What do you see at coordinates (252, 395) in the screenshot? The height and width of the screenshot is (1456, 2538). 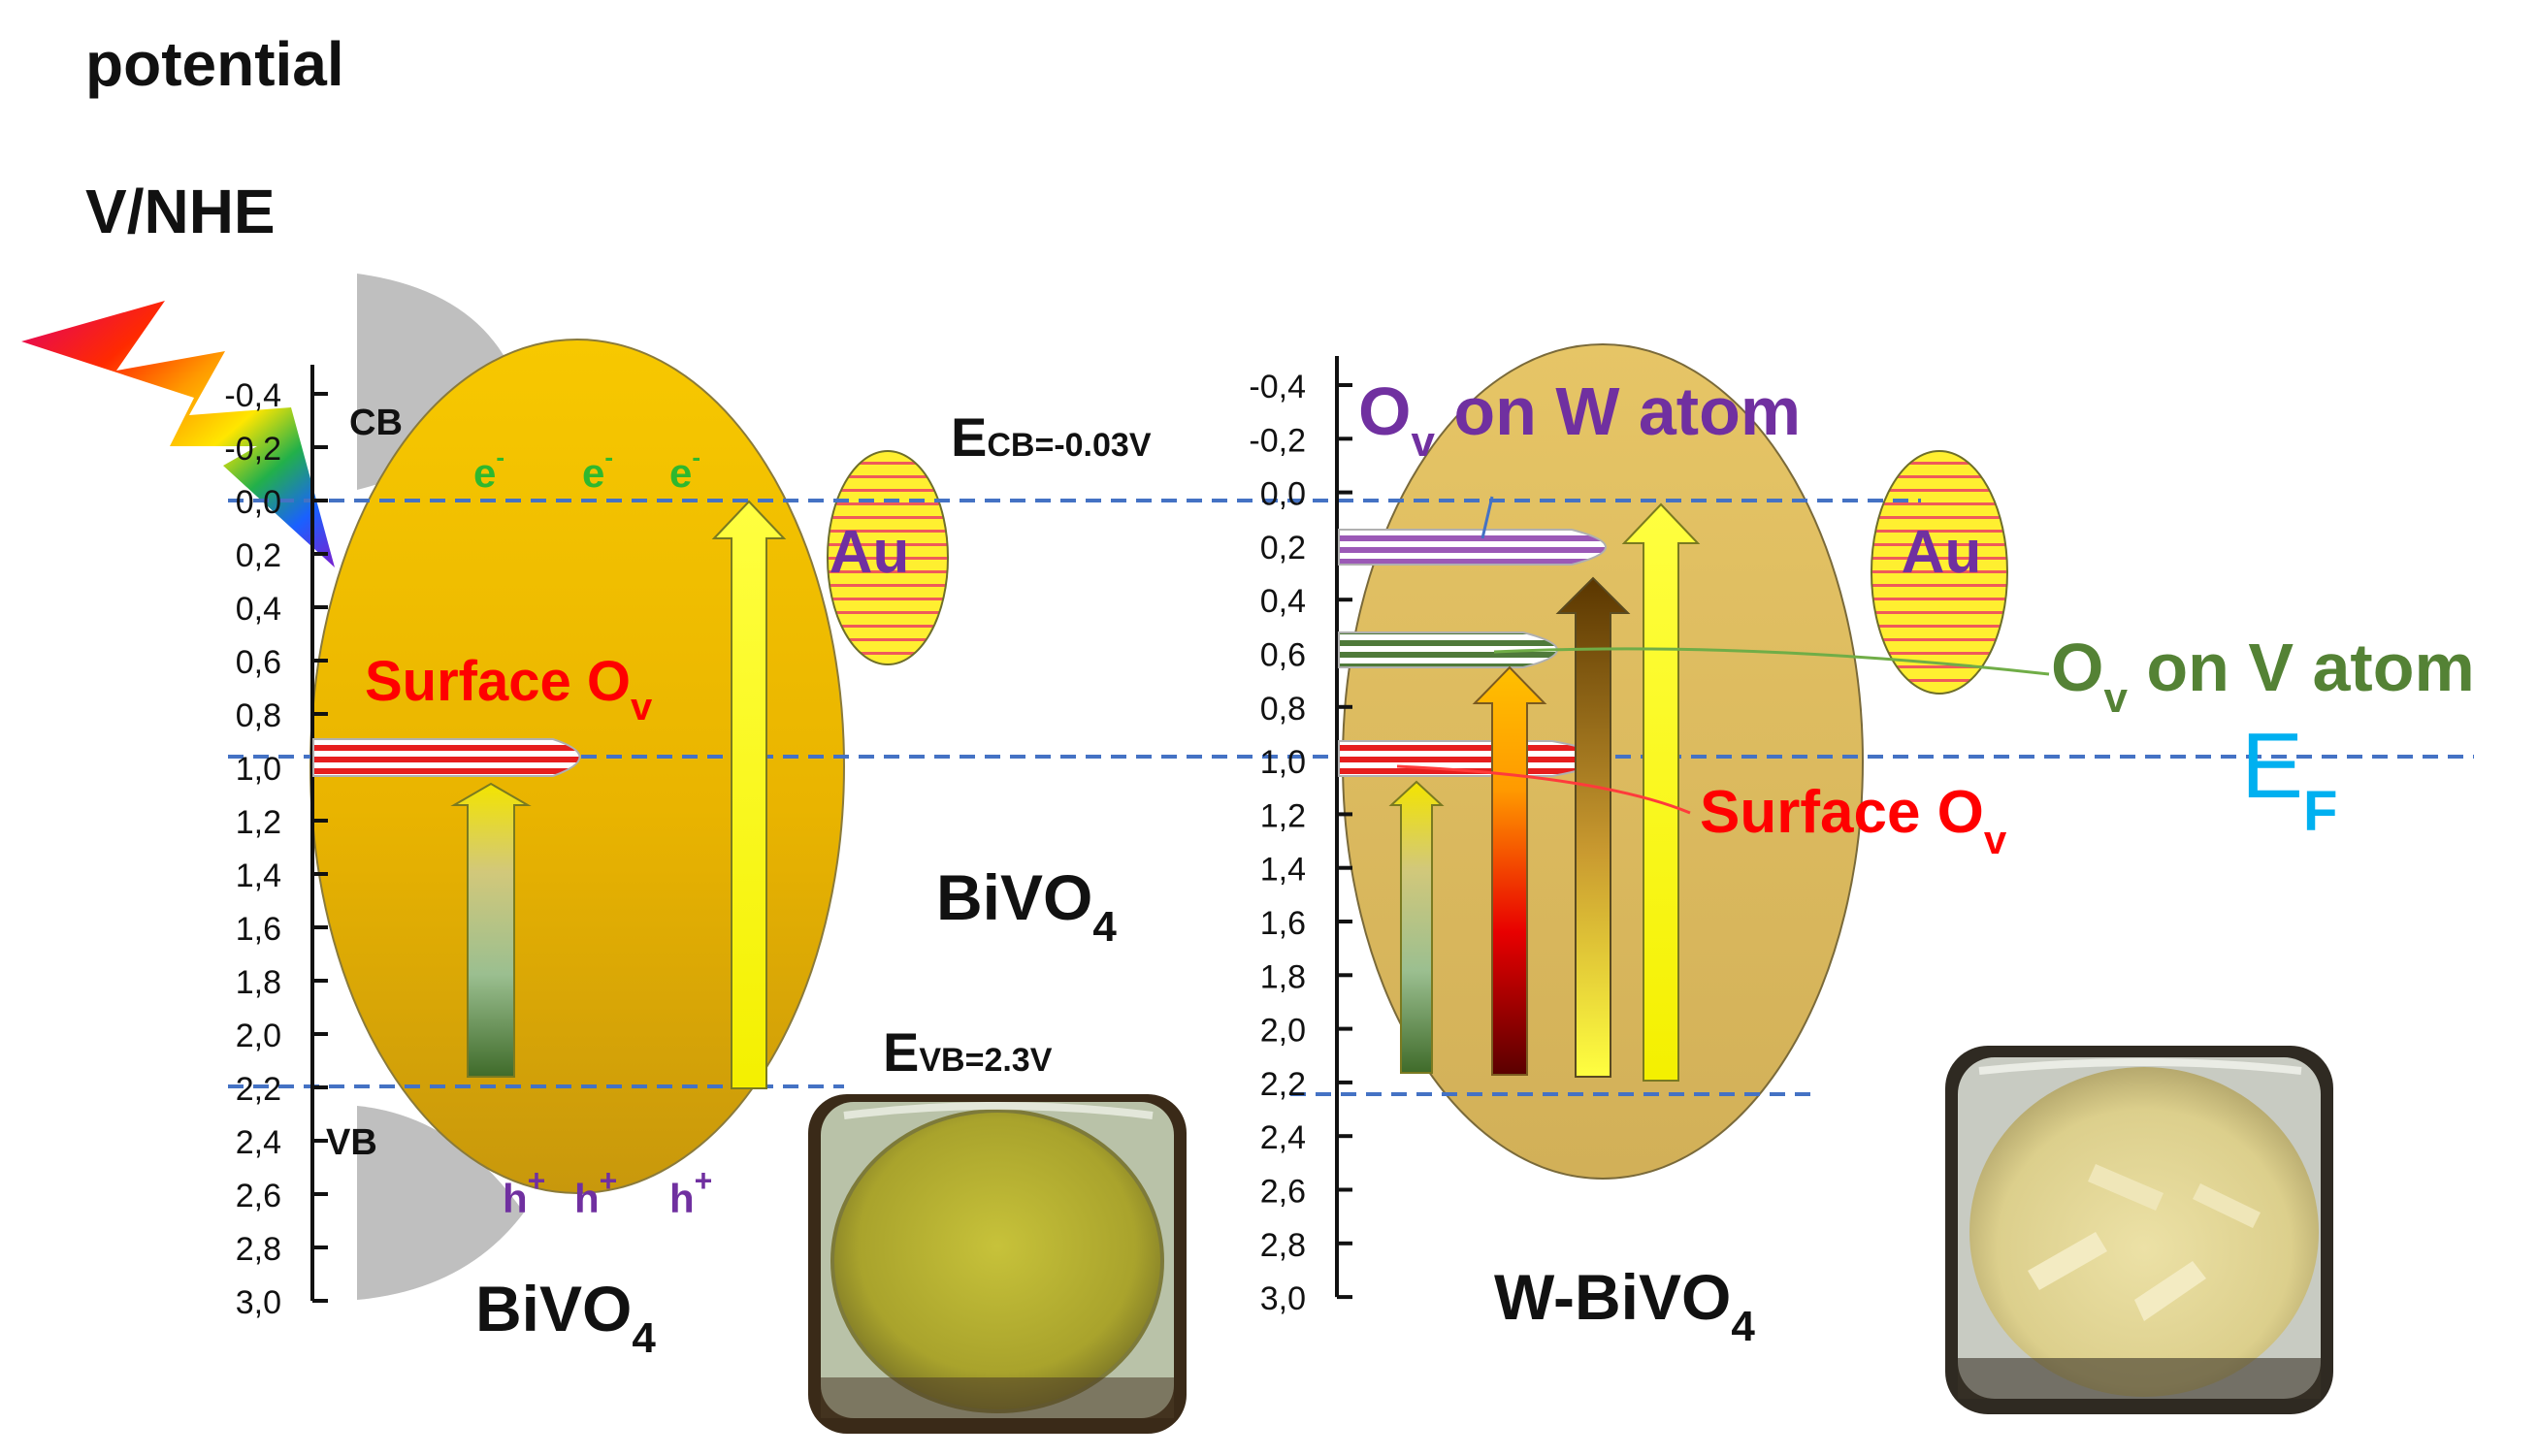 I see `left-axis-tick-label: -0,4` at bounding box center [252, 395].